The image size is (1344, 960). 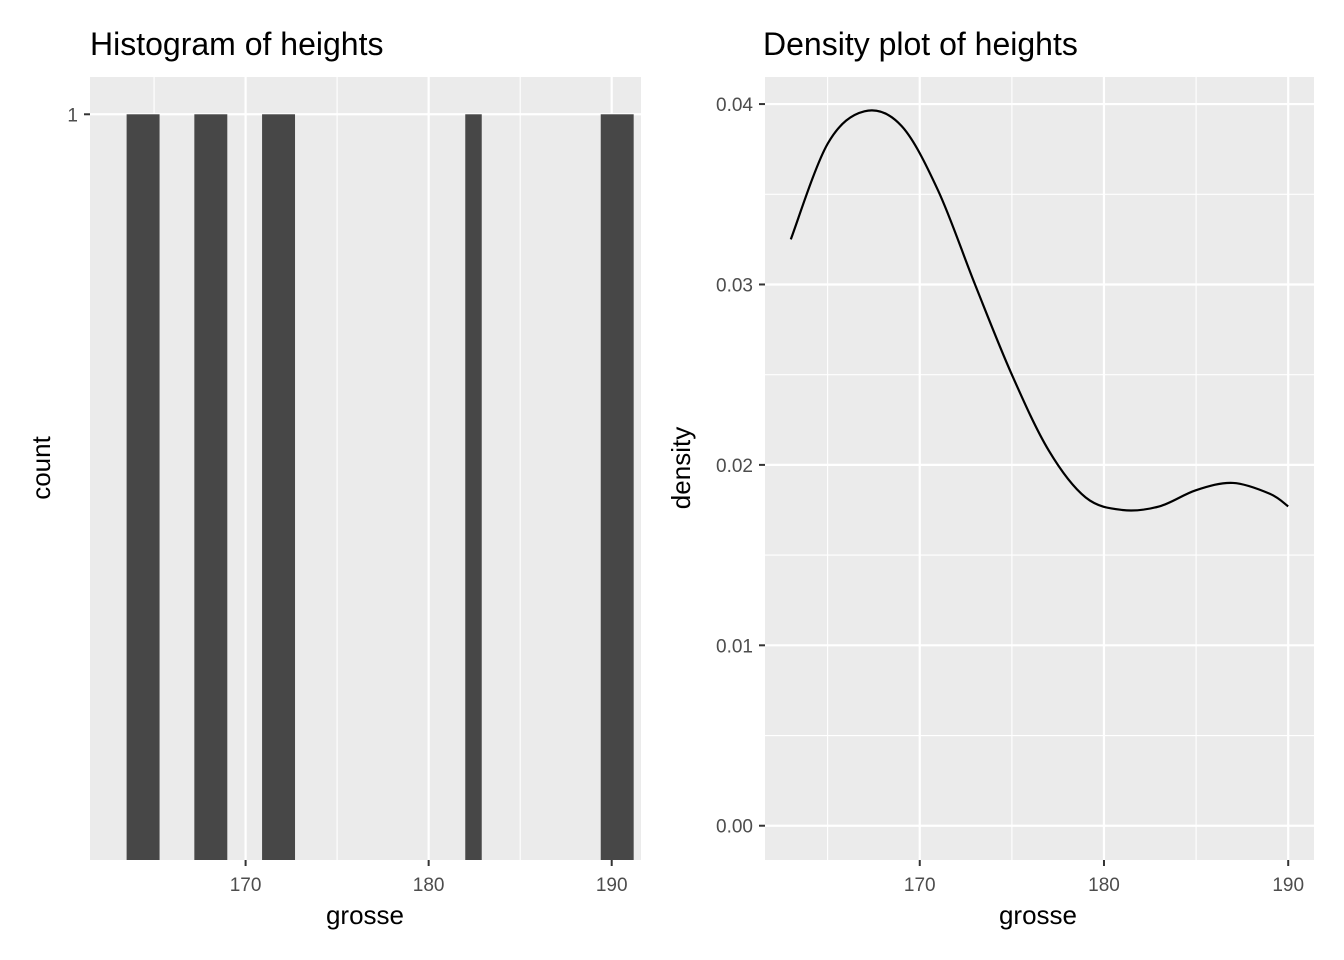 I want to click on histogram-x-tick-label: 180, so click(x=429, y=885).